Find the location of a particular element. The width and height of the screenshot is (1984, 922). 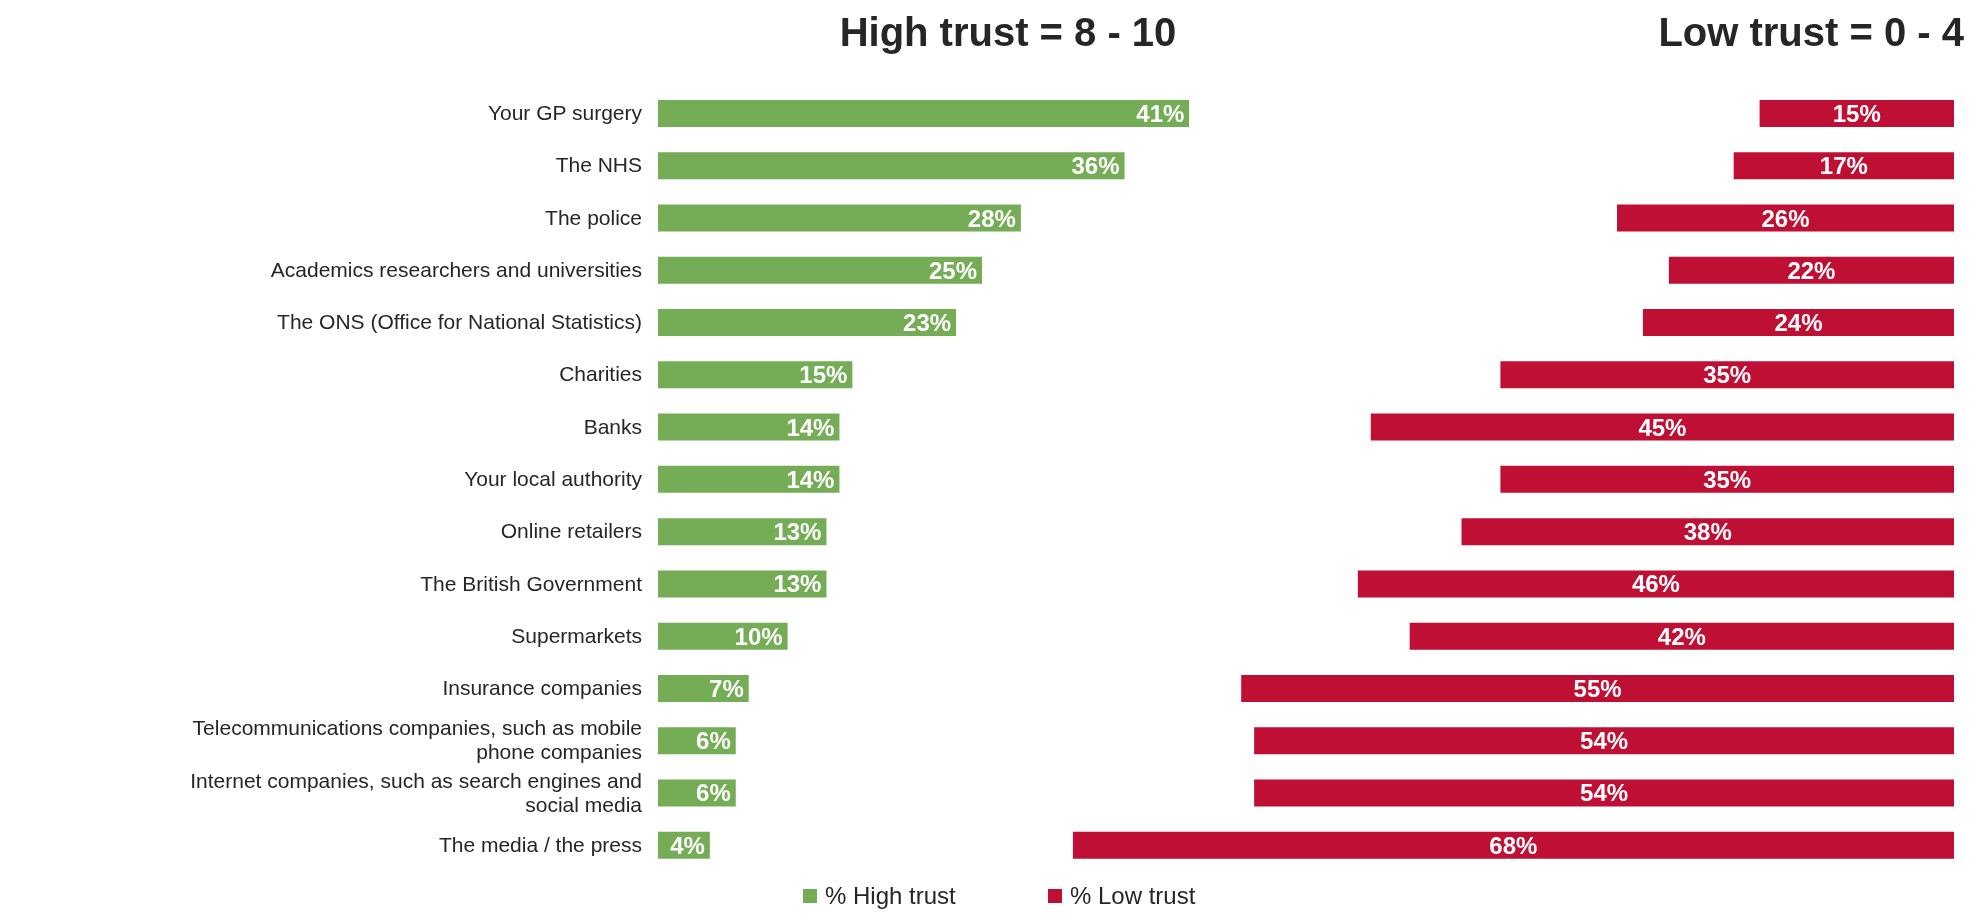

y-tick-label: Internet companies, such as search engines and social media is located at coordinates (416, 792).